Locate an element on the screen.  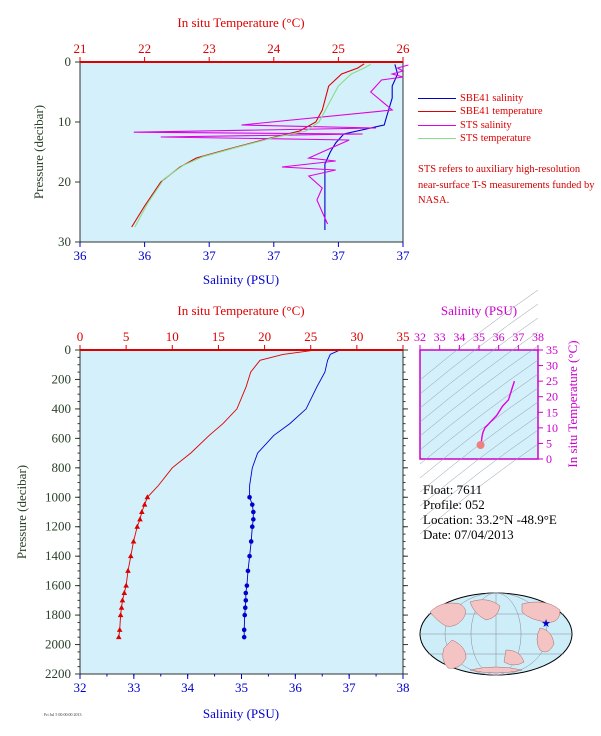
top-pressure-tick-label: 20 is located at coordinates (64, 181).